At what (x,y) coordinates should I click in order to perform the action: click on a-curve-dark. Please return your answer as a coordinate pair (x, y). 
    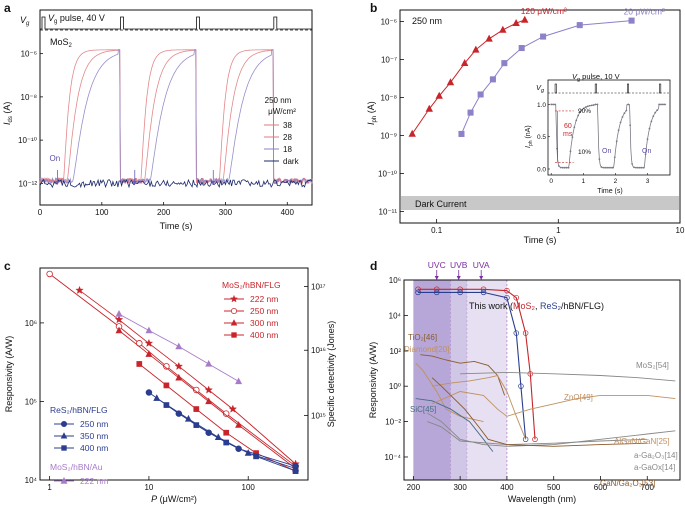
    Looking at the image, I should click on (176, 183).